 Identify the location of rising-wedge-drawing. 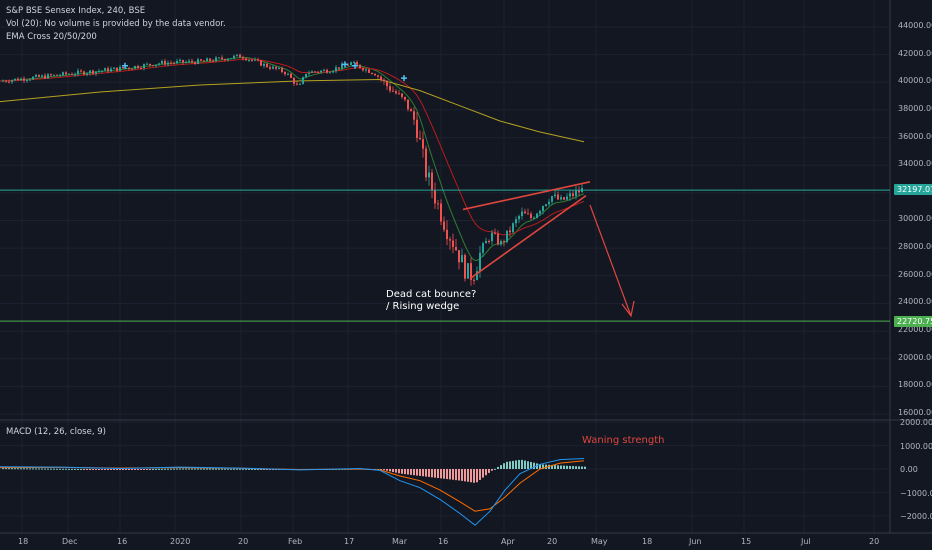
(548, 249).